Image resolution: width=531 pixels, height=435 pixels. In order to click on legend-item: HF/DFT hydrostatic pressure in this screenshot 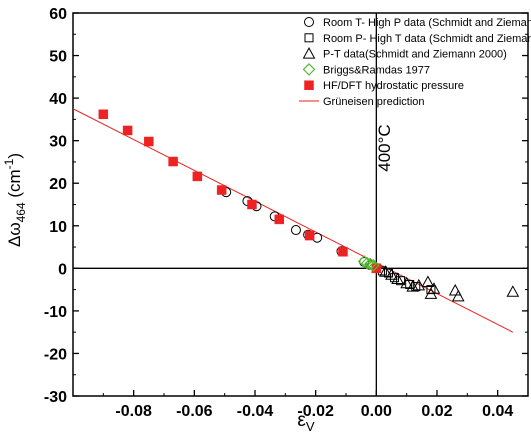, I will do `click(384, 86)`.